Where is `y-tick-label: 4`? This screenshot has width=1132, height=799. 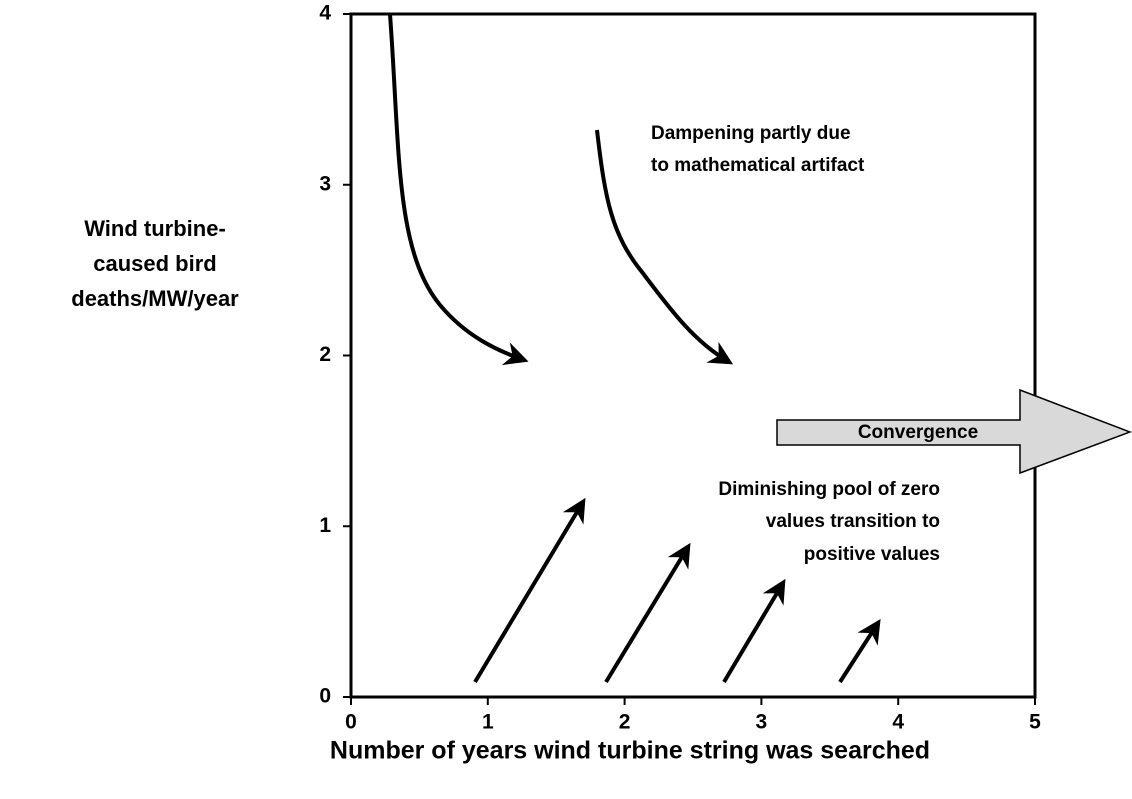
y-tick-label: 4 is located at coordinates (325, 13).